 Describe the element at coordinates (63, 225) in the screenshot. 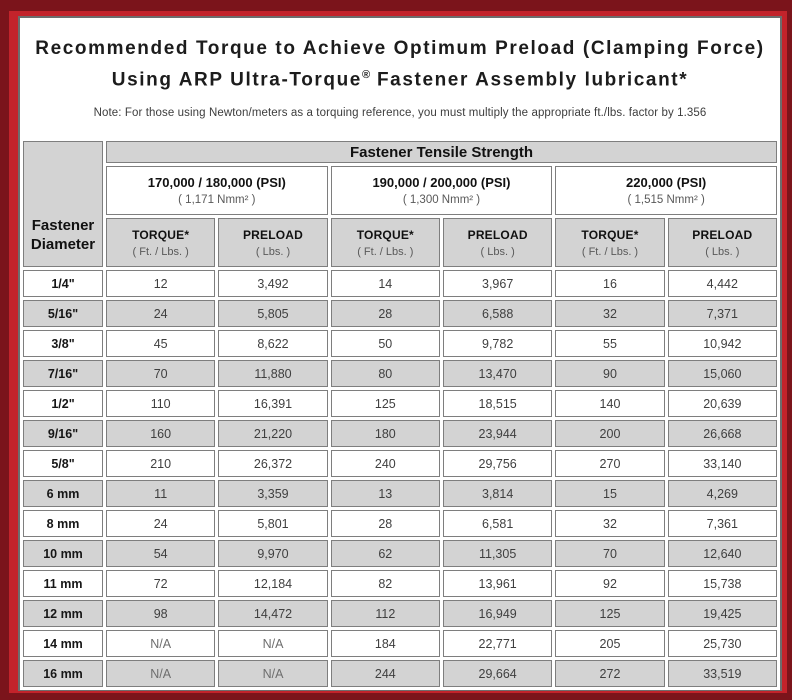

I see `fastener-diameter-header-line1: Fastener` at that location.